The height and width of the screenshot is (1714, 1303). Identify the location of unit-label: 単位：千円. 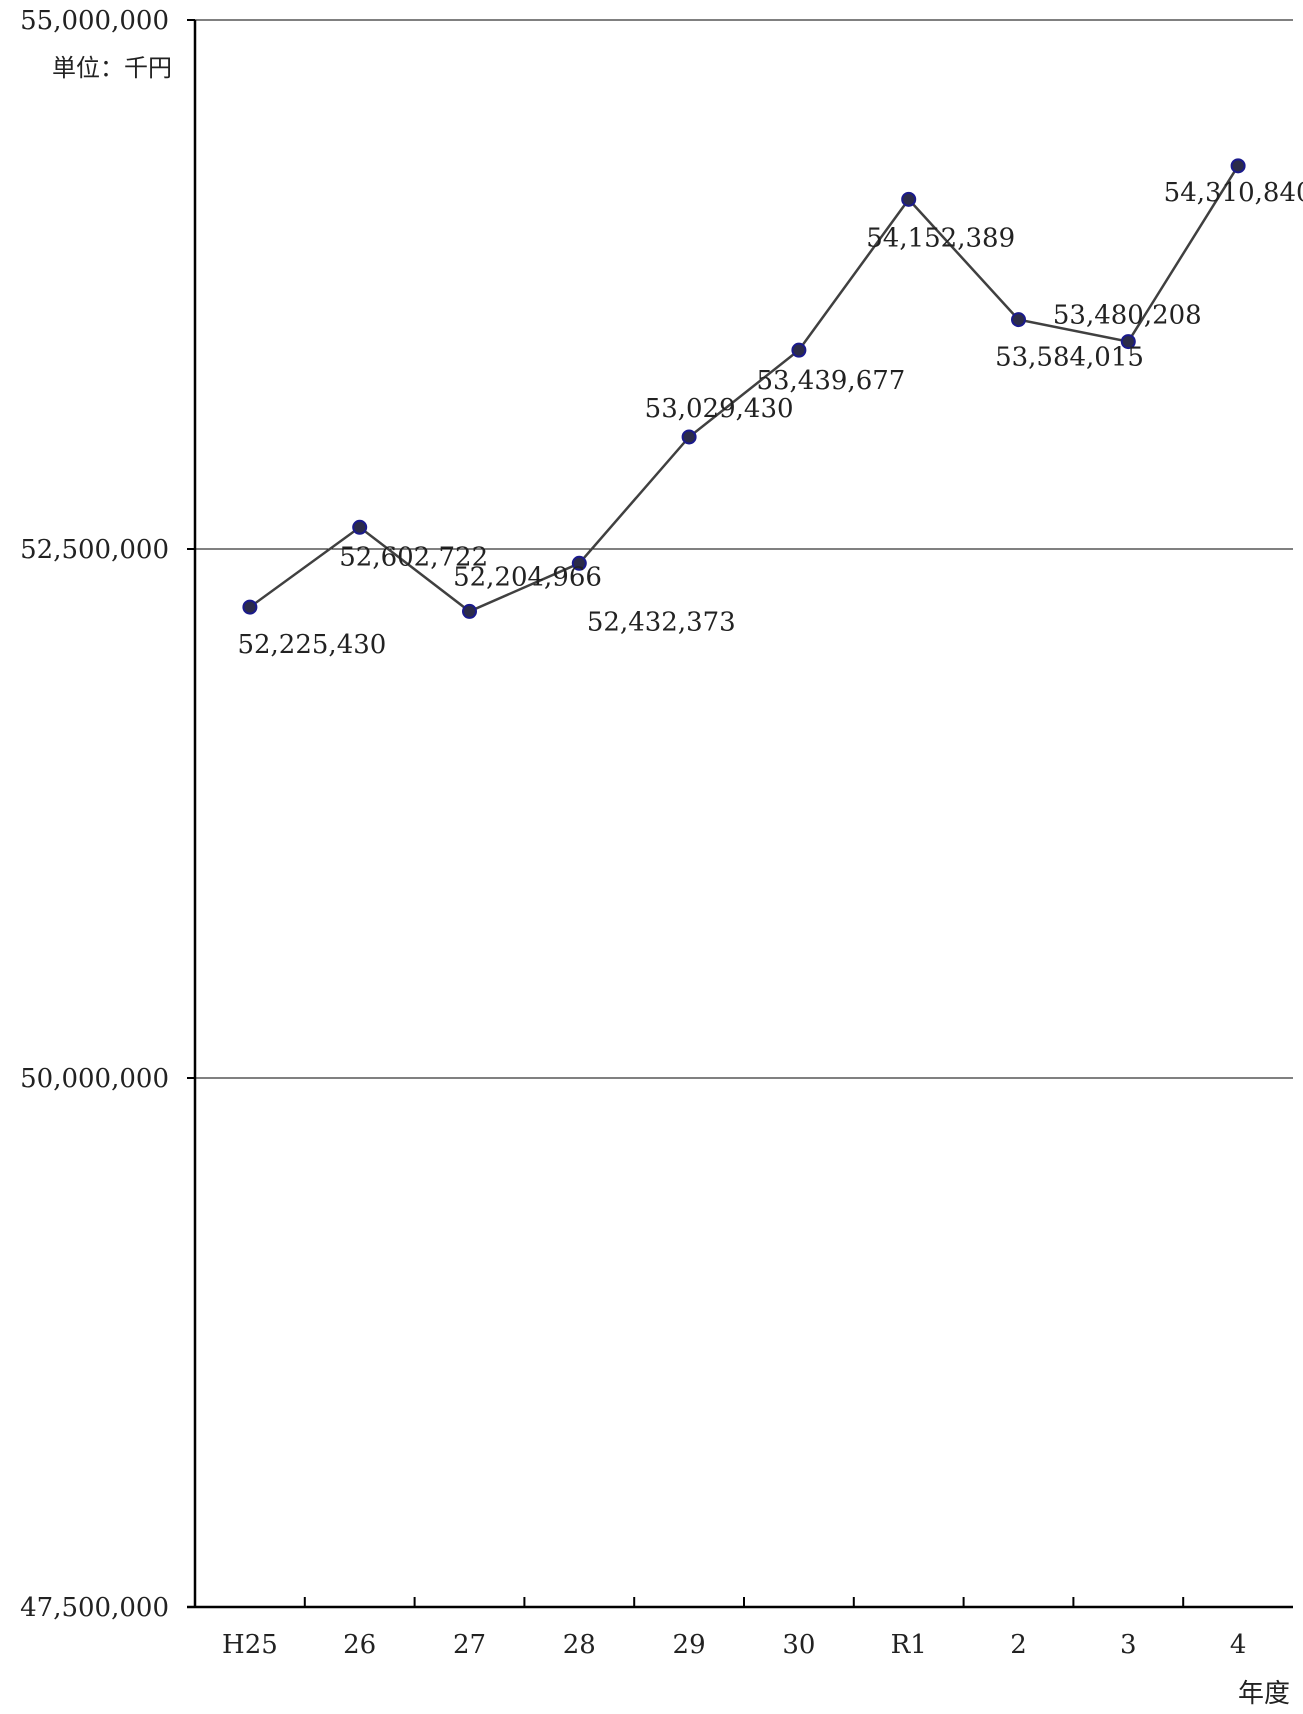
(112, 68).